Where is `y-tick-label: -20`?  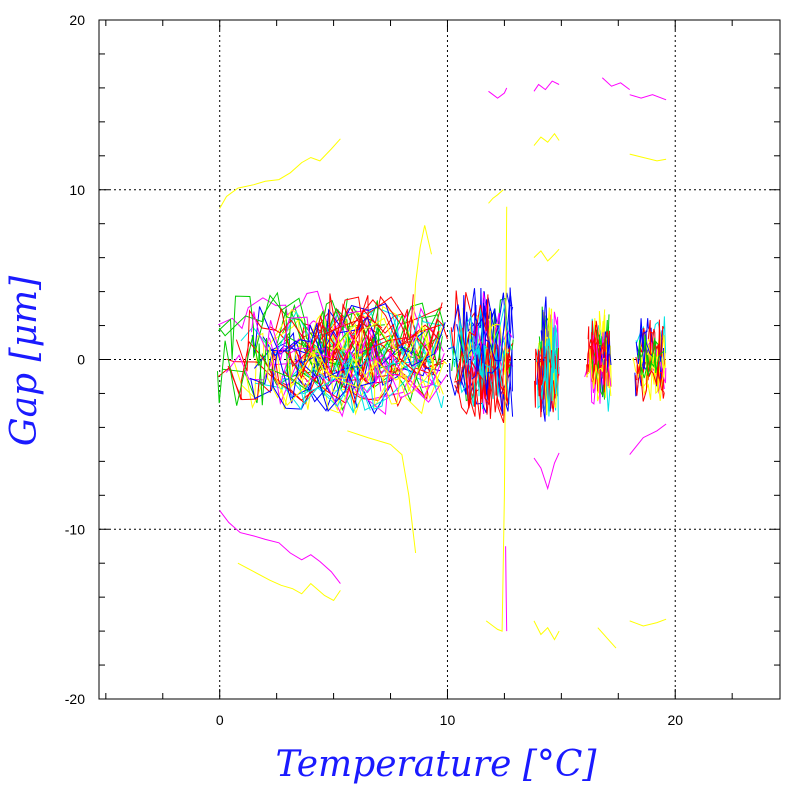
y-tick-label: -20 is located at coordinates (75, 699).